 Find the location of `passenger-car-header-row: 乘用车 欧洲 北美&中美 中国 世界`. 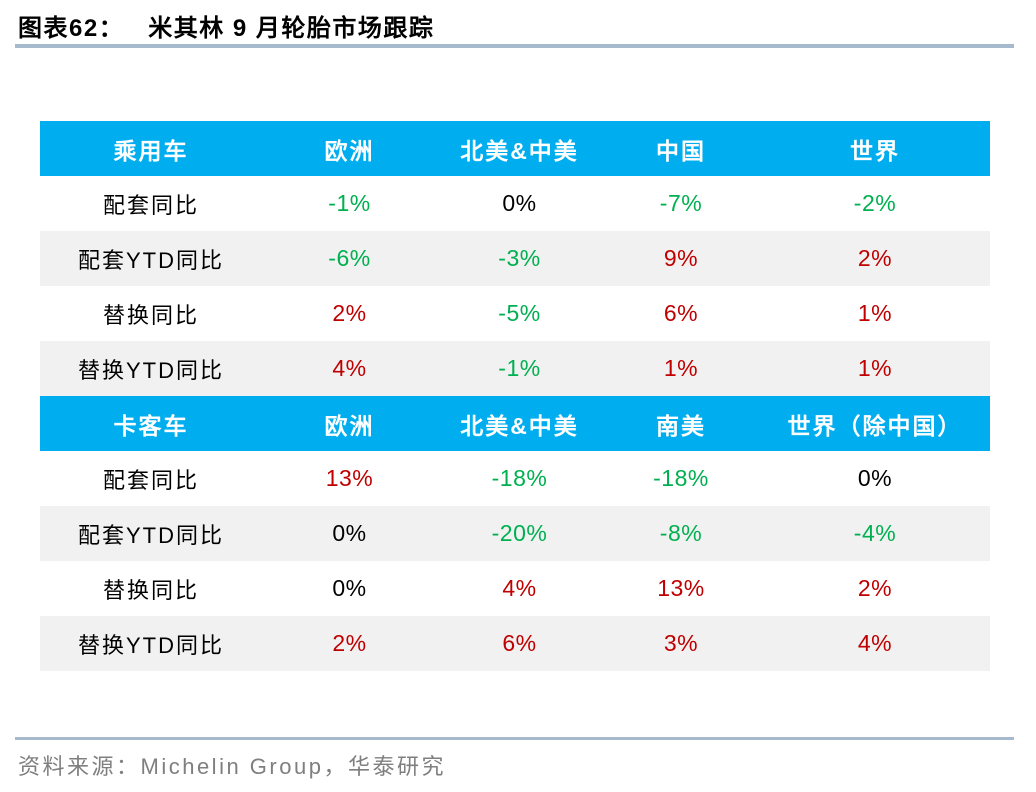

passenger-car-header-row: 乘用车 欧洲 北美&中美 中国 世界 is located at coordinates (515, 148).